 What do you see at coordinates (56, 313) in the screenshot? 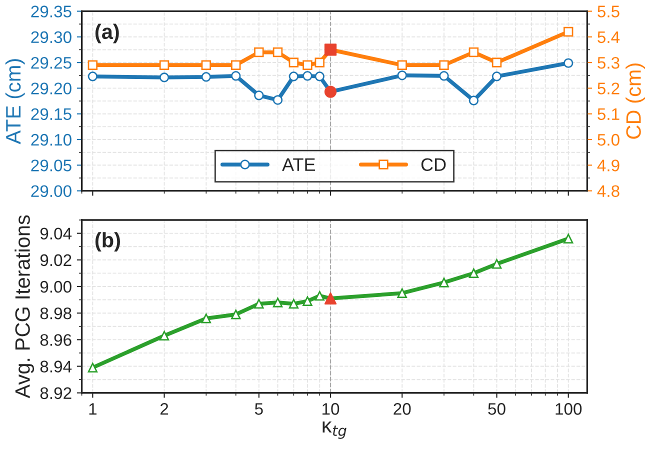
I see `y-tick-label: 8.98` at bounding box center [56, 313].